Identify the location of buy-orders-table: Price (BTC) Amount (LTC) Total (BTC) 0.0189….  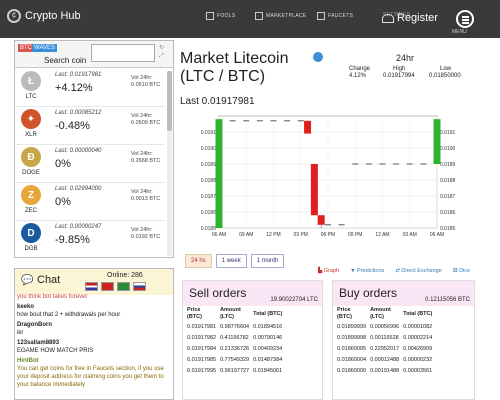
(384, 341).